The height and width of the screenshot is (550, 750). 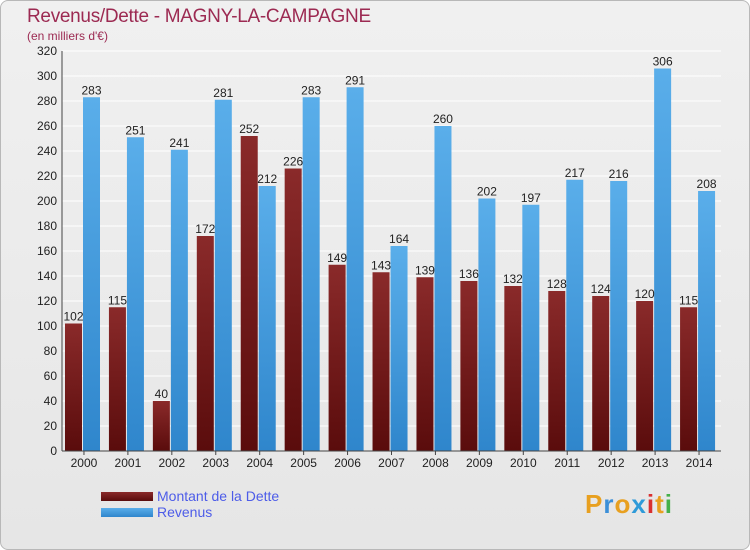 What do you see at coordinates (355, 80) in the screenshot?
I see `data-label-revenus: 291` at bounding box center [355, 80].